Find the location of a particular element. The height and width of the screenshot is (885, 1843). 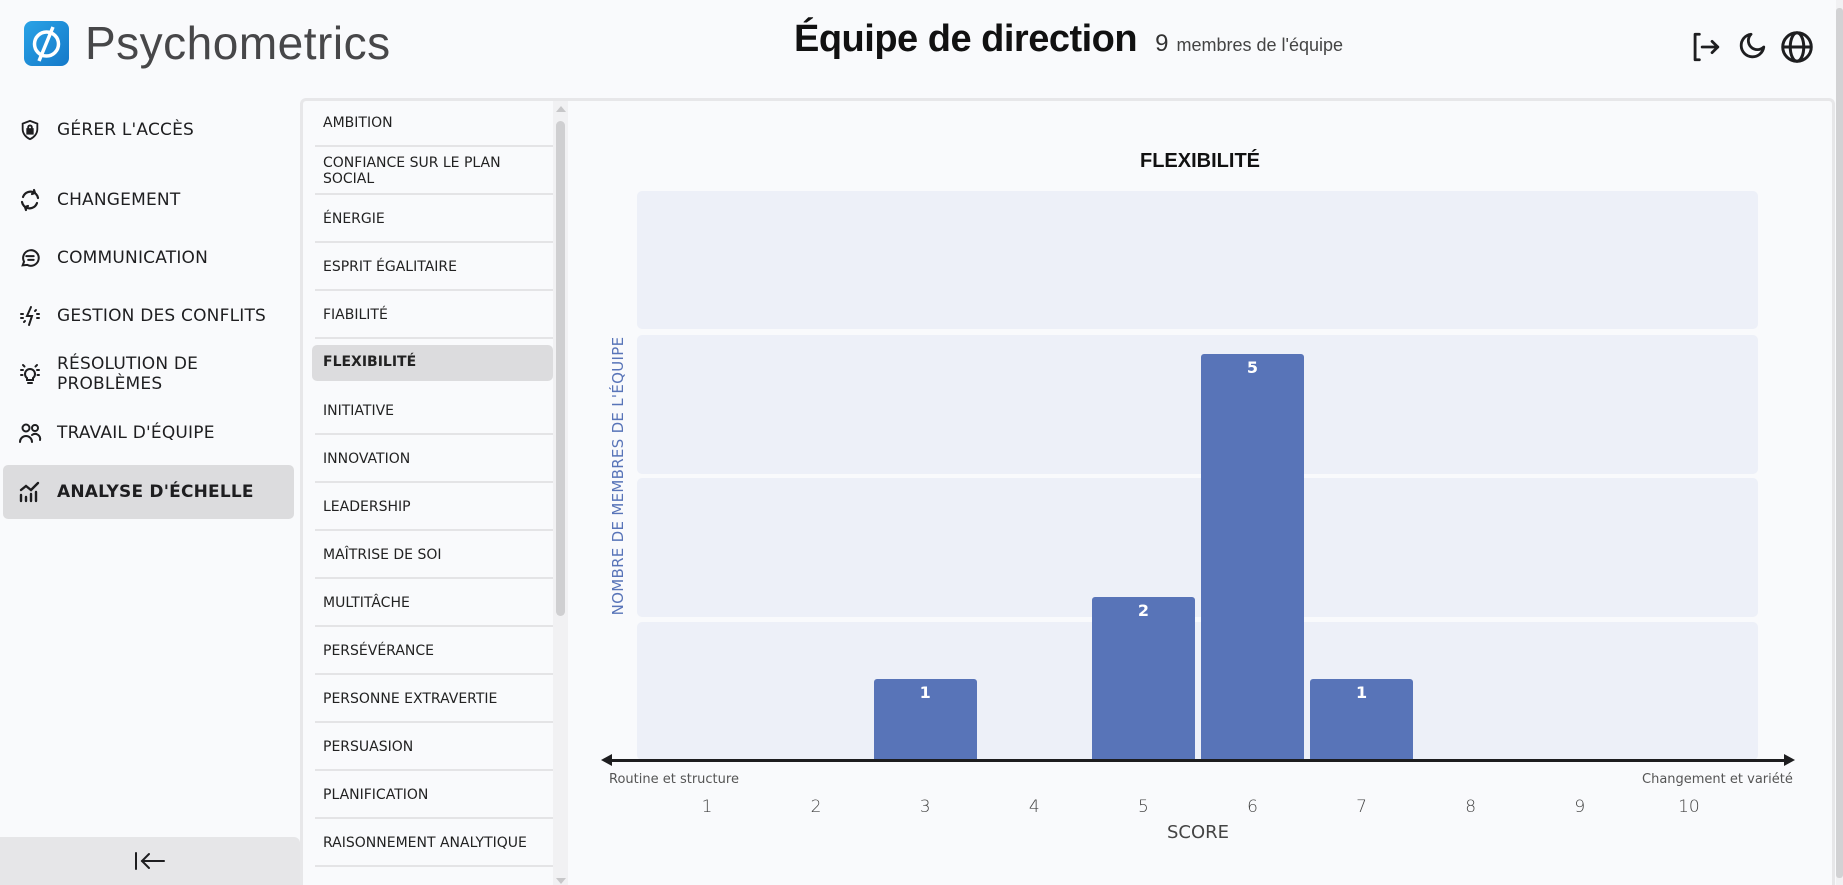

chart-title: FLEXIBILITÉ is located at coordinates (1200, 161).